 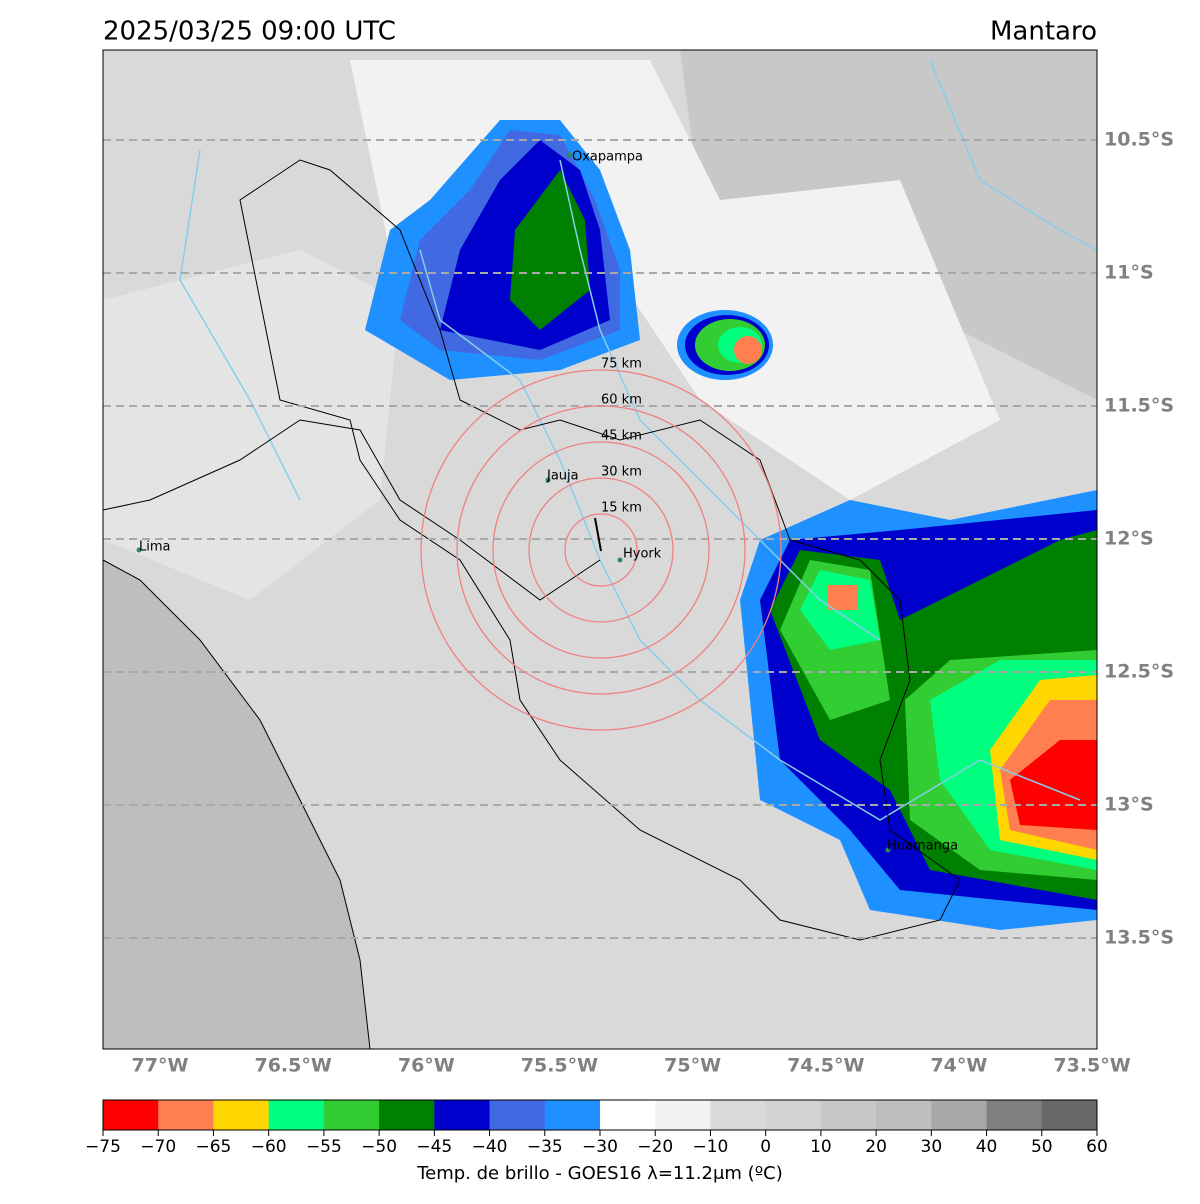 What do you see at coordinates (765, 1147) in the screenshot?
I see `colorbar-tick-label: 0` at bounding box center [765, 1147].